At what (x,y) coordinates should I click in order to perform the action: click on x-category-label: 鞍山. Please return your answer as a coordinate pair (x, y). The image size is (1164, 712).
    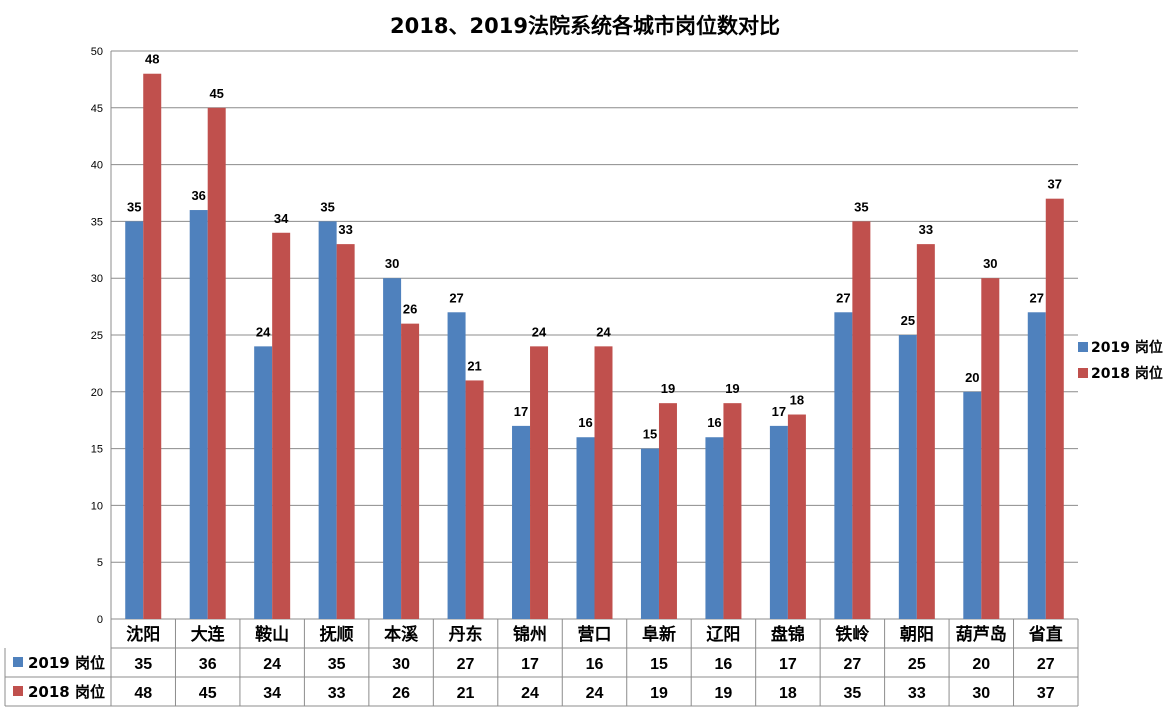
    Looking at the image, I should click on (272, 634).